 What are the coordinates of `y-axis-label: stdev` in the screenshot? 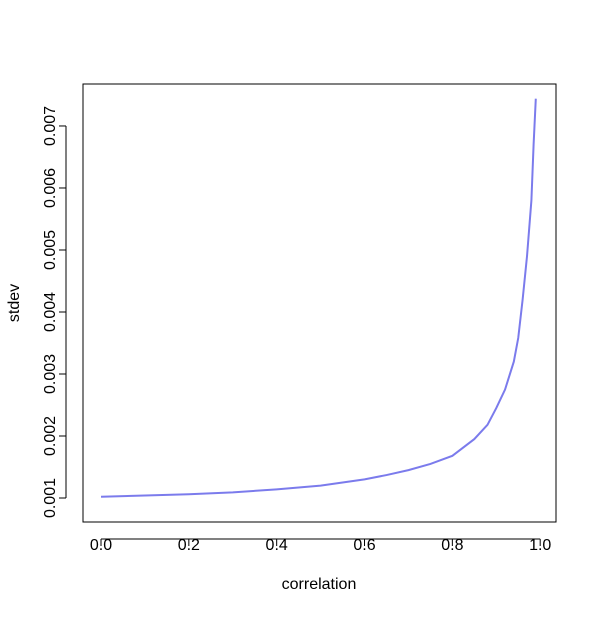 It's located at (14, 303).